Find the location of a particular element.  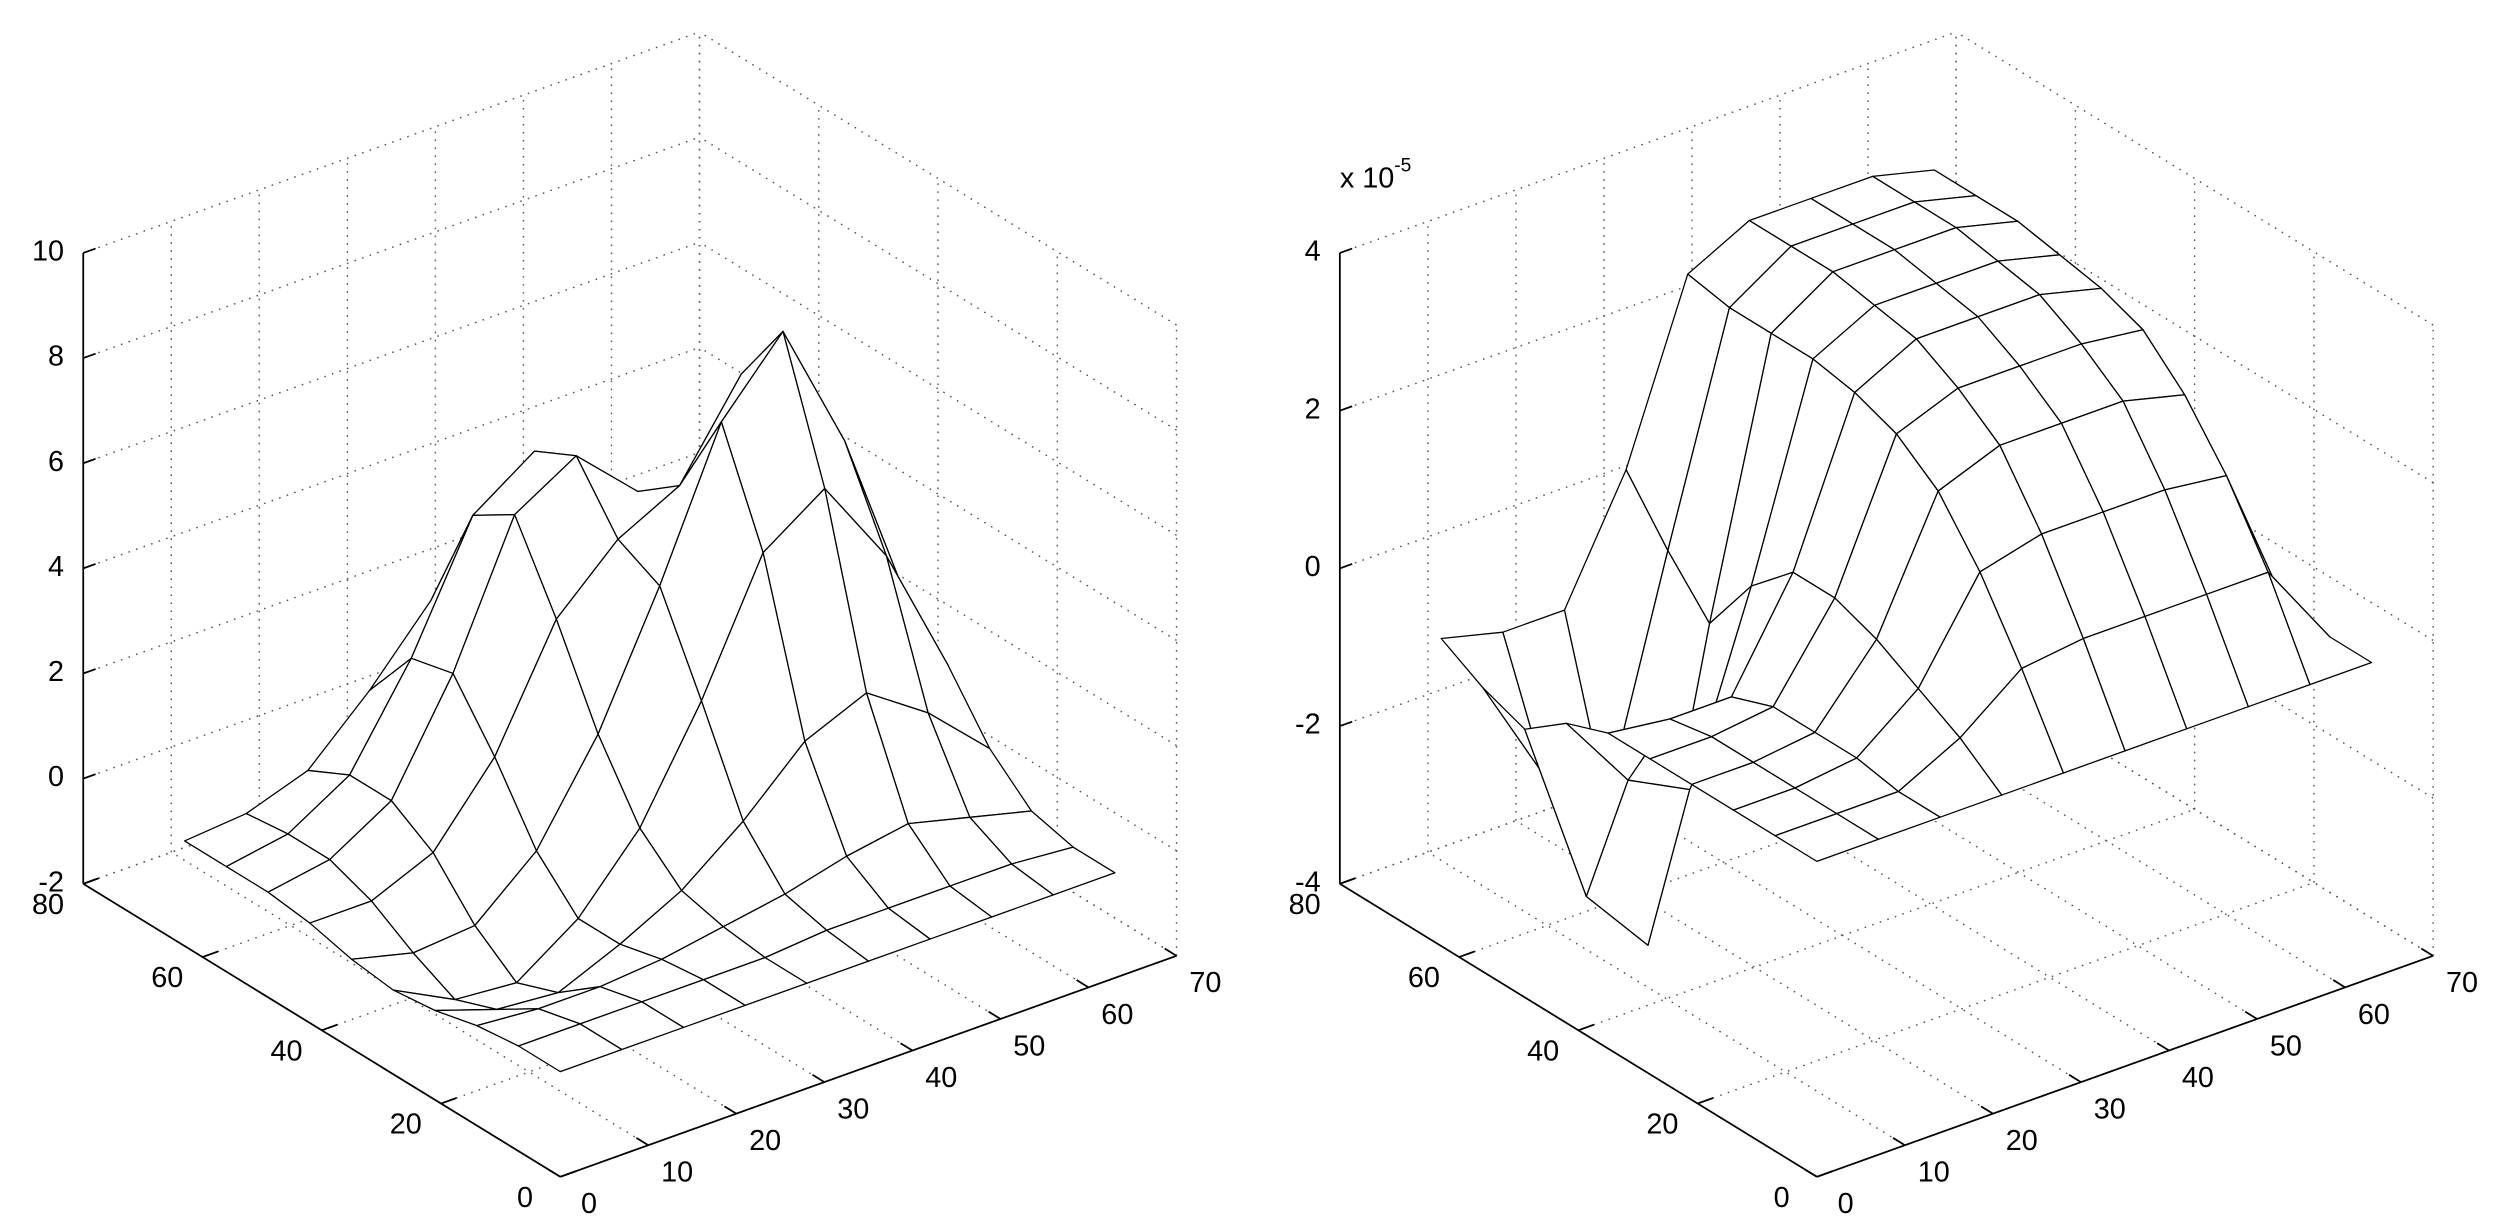

multiplier-base: x 10 is located at coordinates (1367, 178).